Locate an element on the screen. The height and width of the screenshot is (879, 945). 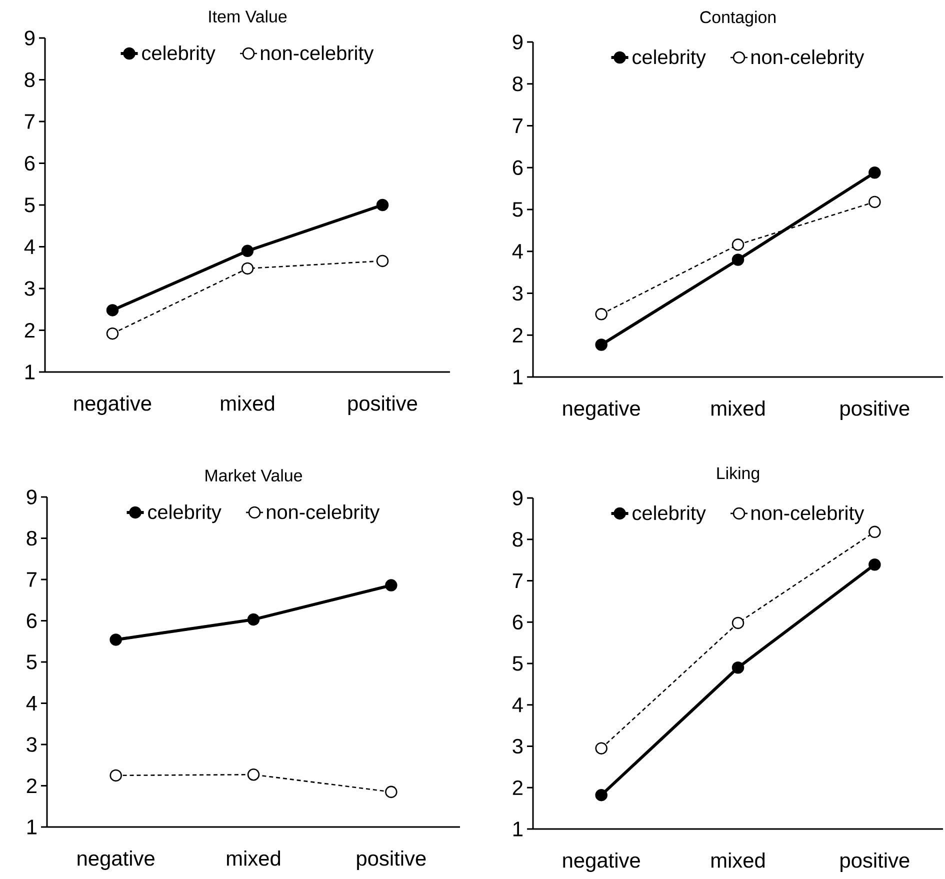
chart-title: Liking is located at coordinates (738, 474).